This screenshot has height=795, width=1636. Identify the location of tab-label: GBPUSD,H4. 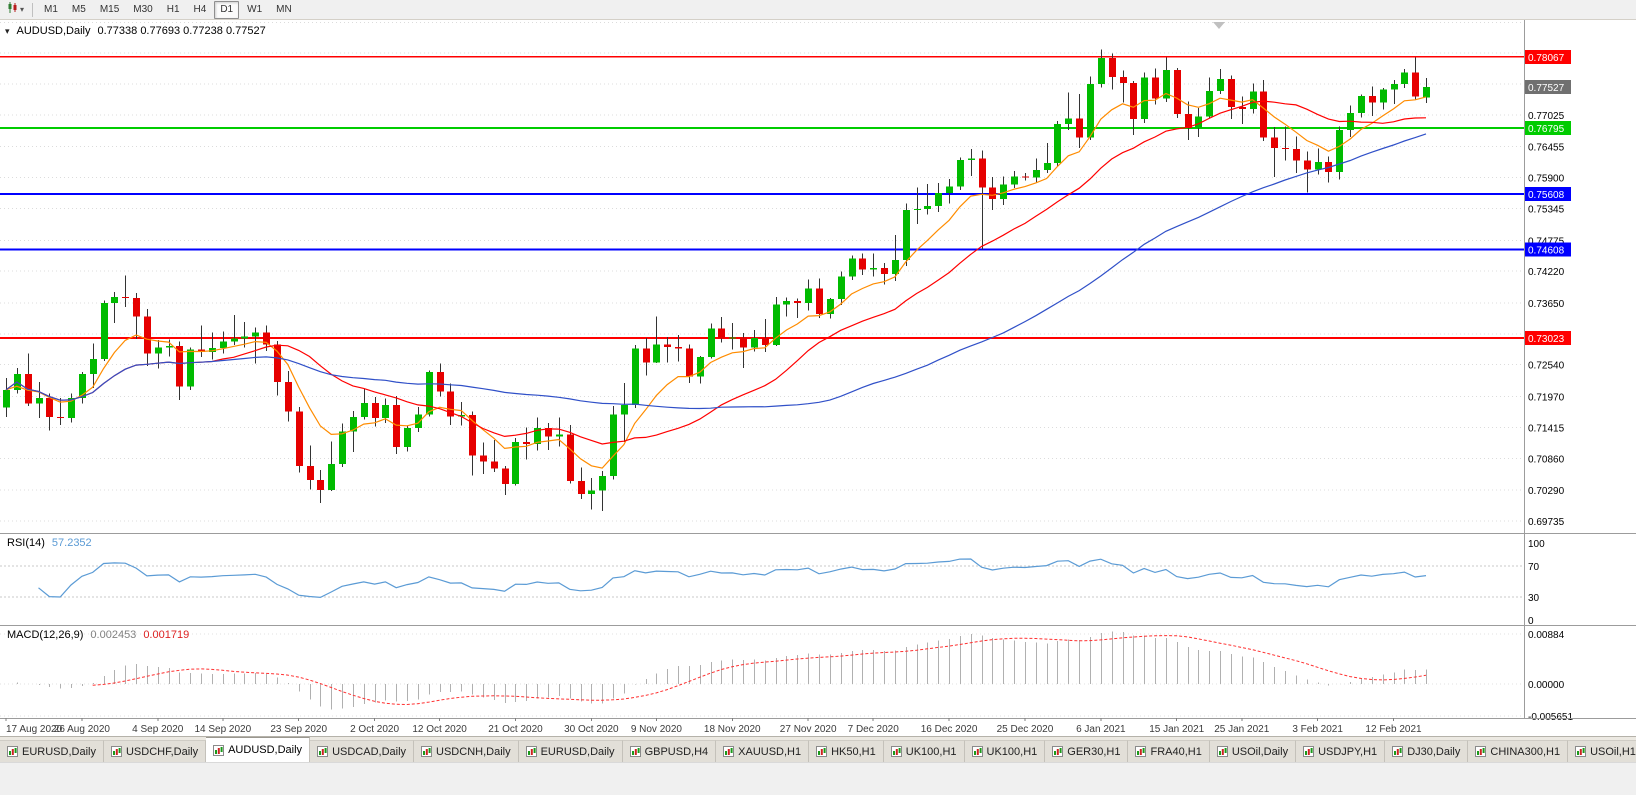
(676, 751).